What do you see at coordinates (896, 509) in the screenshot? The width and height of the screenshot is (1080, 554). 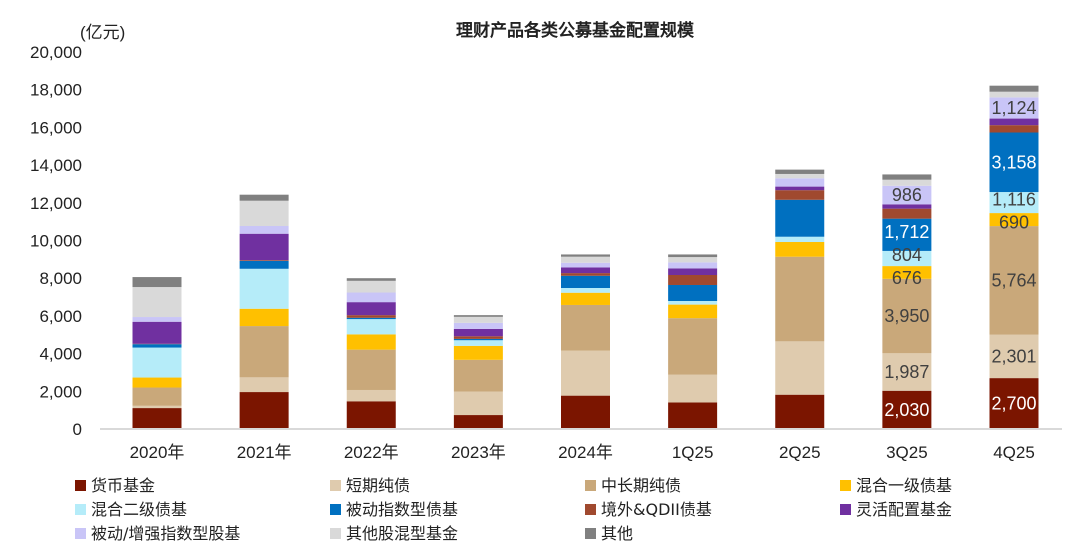 I see `legend-item: 灵活配置基金` at bounding box center [896, 509].